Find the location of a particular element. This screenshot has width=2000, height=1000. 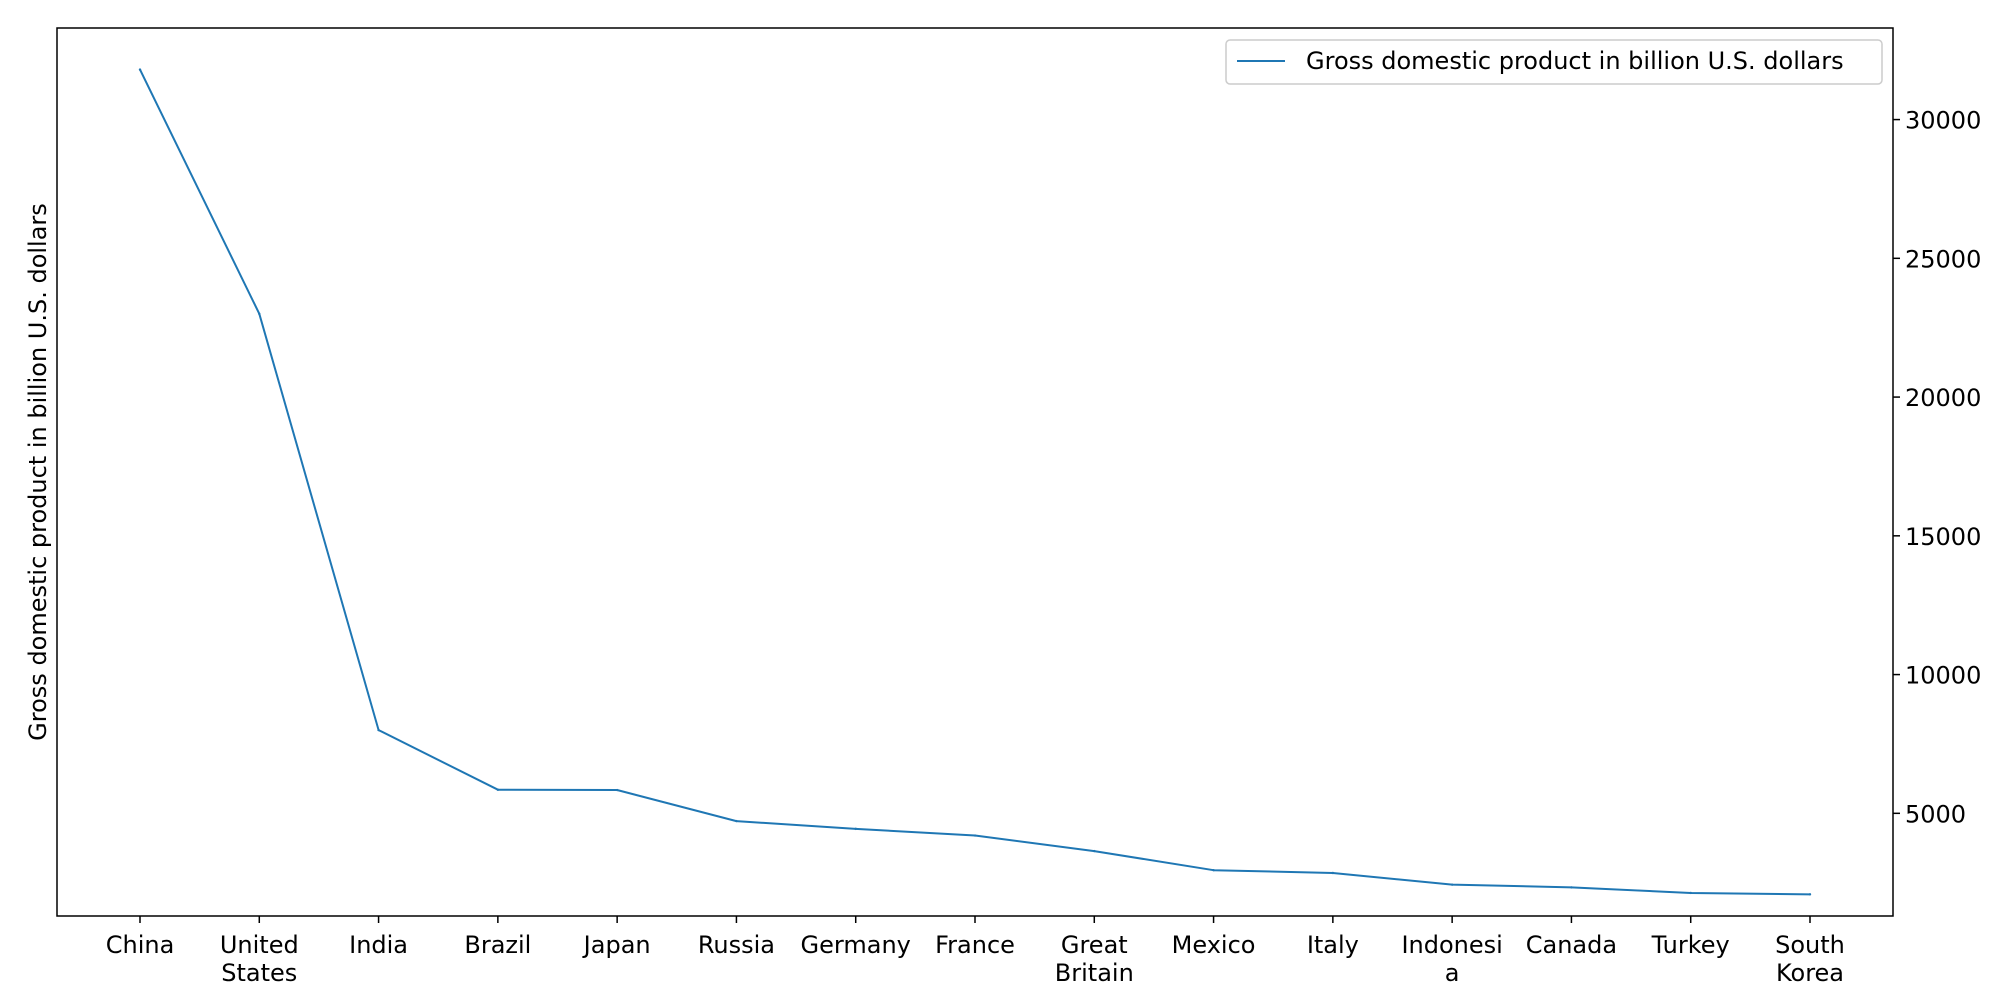

x-tick-label-line: Italy is located at coordinates (1333, 945).